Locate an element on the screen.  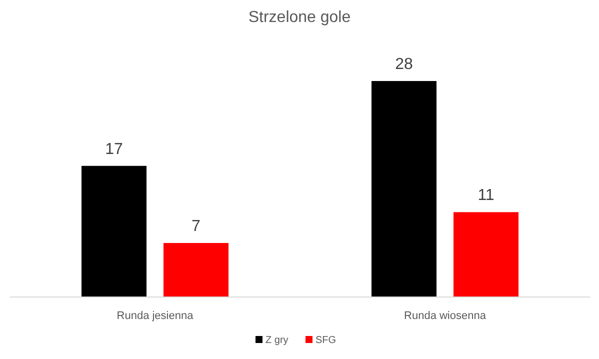
data-label: 28 is located at coordinates (404, 65).